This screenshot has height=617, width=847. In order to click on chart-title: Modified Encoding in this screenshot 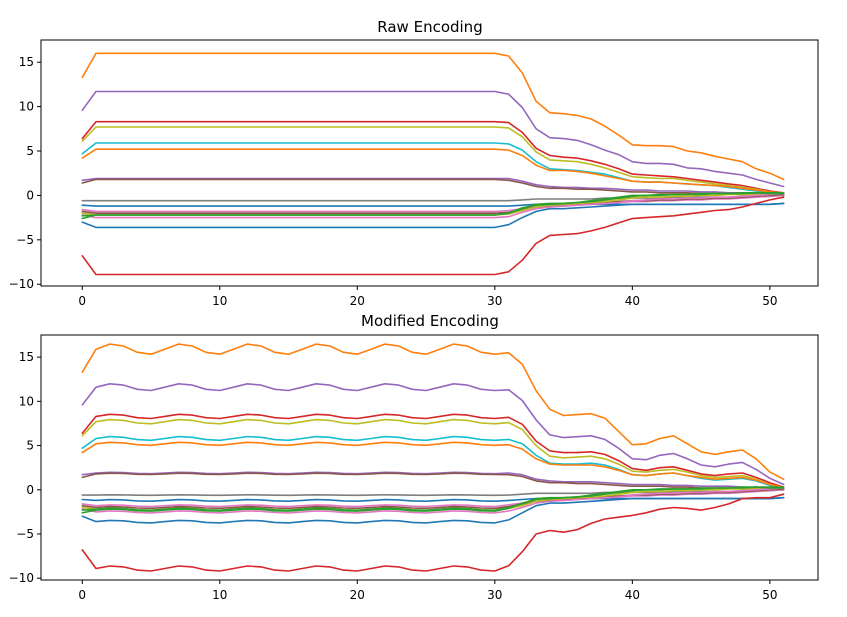, I will do `click(430, 321)`.